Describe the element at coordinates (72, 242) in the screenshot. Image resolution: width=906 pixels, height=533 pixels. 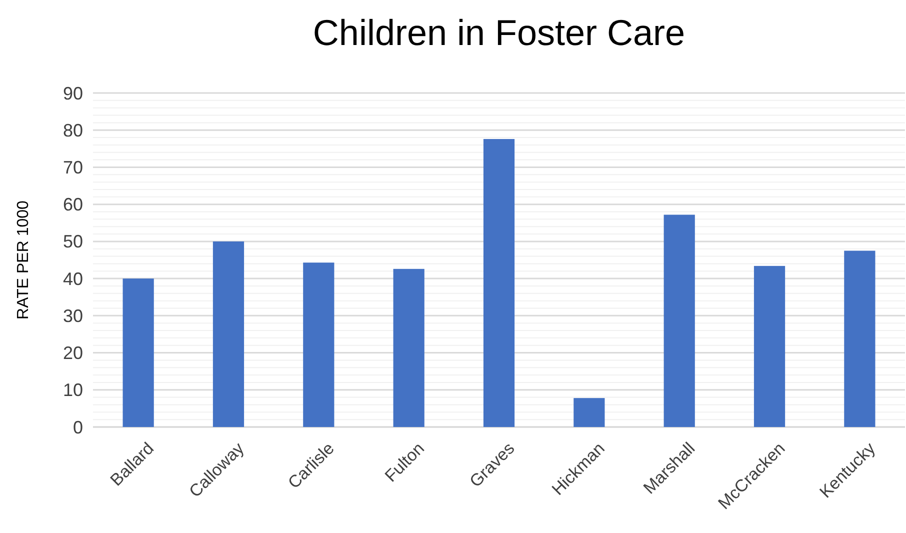
I see `y-tick-label: 50` at that location.